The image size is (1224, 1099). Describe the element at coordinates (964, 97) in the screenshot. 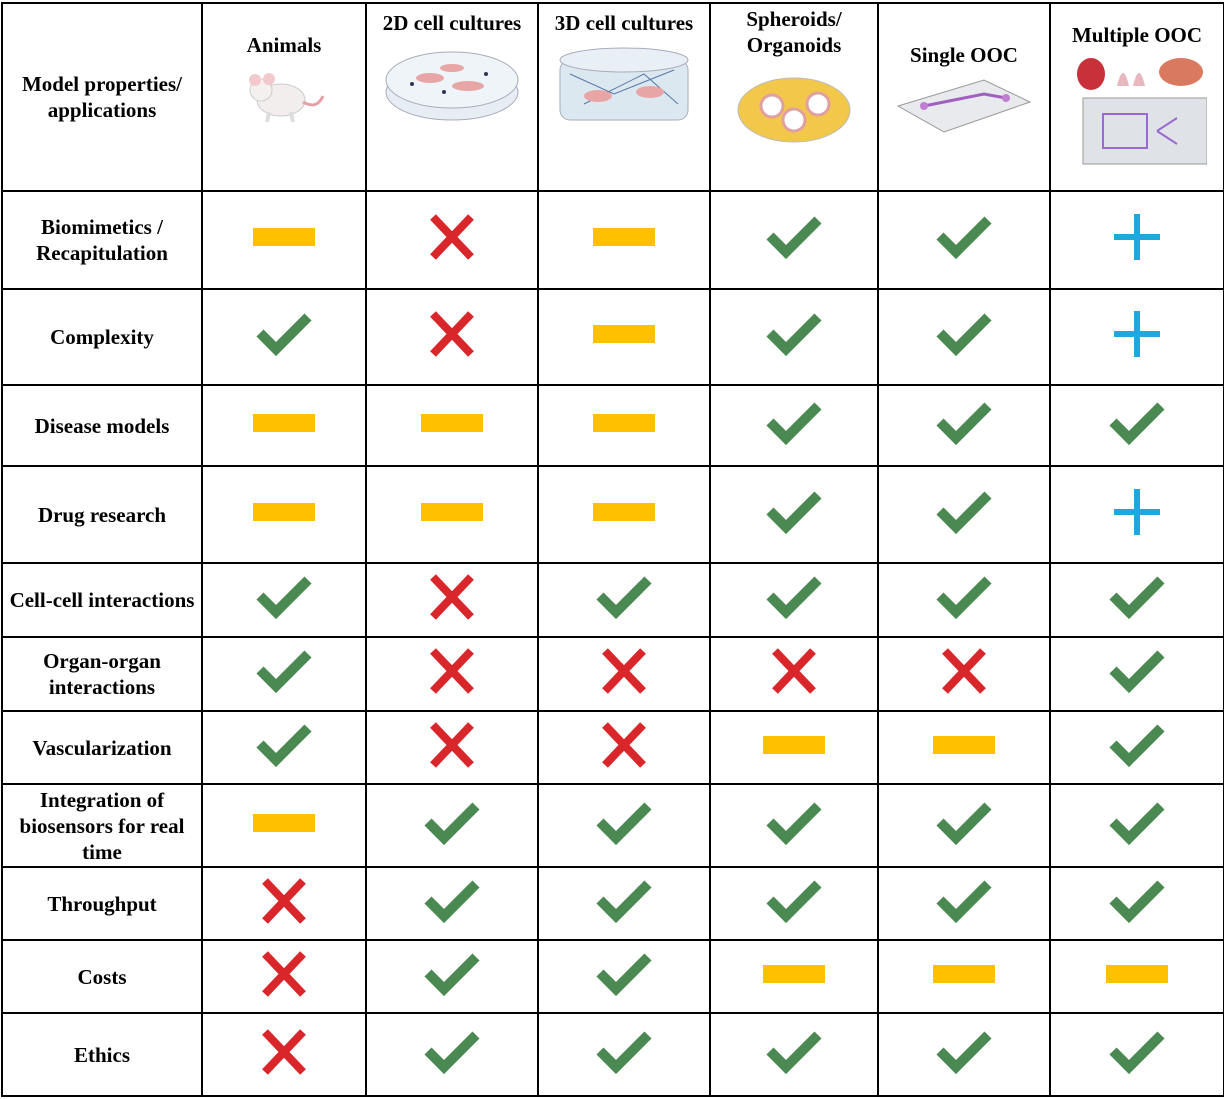

I see `header-cell: Single OOC` at that location.